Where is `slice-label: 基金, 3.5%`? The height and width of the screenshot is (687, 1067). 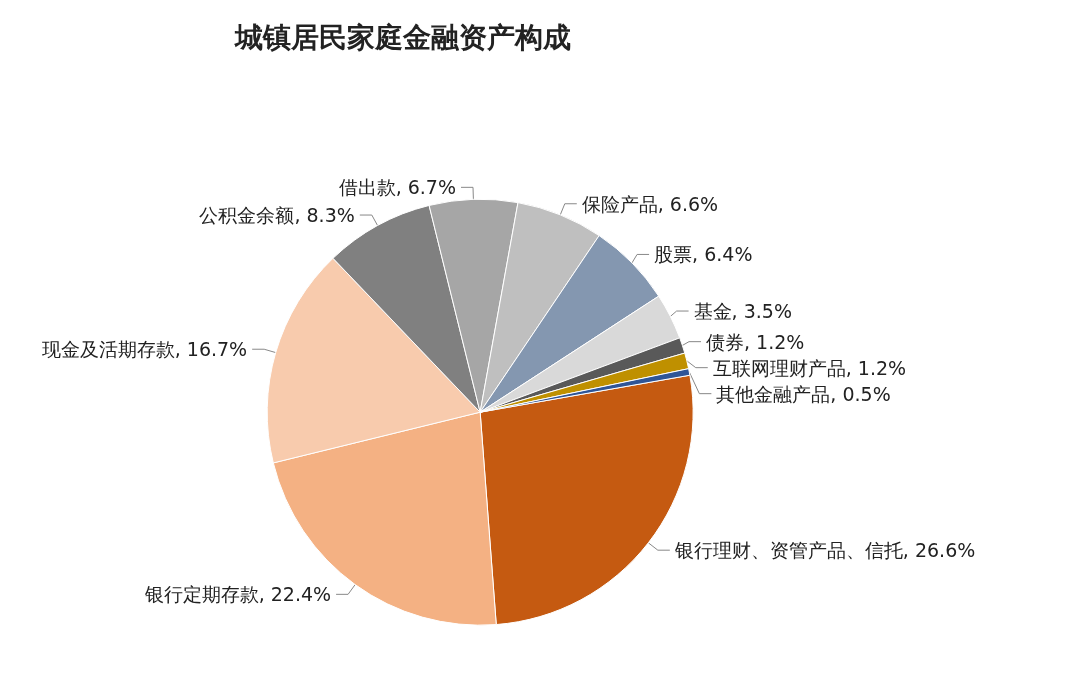 slice-label: 基金, 3.5% is located at coordinates (742, 311).